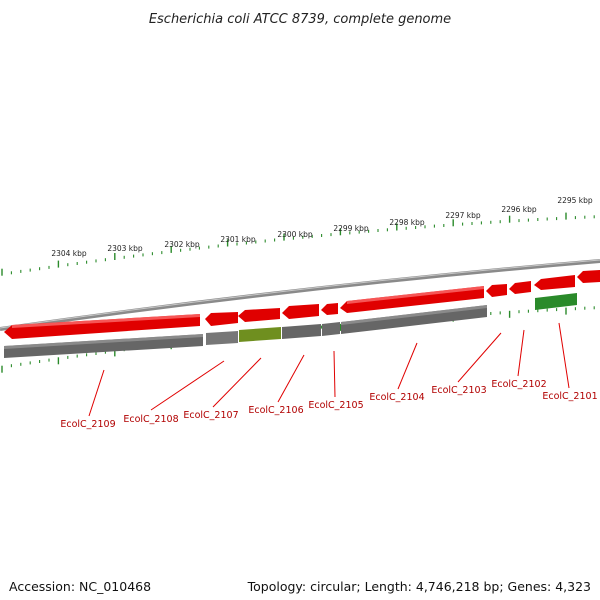 Image resolution: width=600 pixels, height=600 pixels. I want to click on scale-label: 2296 kbp, so click(519, 209).